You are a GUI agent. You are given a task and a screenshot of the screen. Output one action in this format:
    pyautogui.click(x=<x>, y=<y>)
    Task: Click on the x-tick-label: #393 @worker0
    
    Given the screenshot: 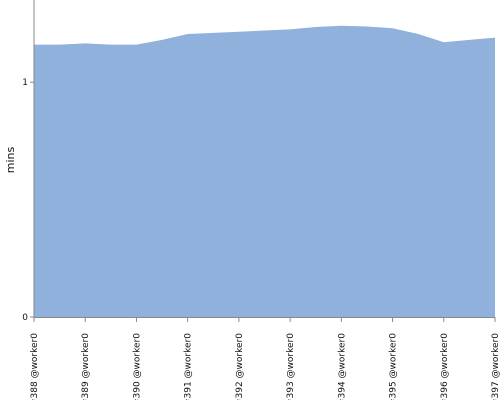 What is the action you would take?
    pyautogui.click(x=291, y=366)
    